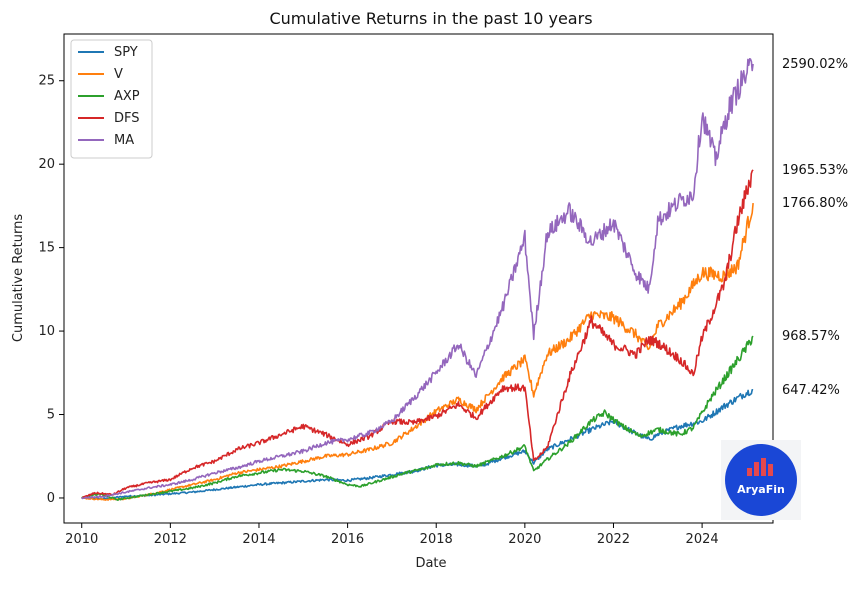  What do you see at coordinates (127, 118) in the screenshot?
I see `legend-label-dfs: DFS` at bounding box center [127, 118].